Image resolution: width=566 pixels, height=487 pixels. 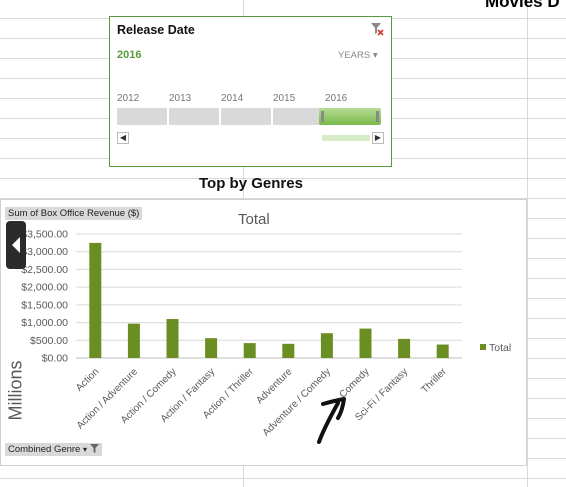 What do you see at coordinates (44, 288) in the screenshot?
I see `y-tick-label: $2,000.00` at bounding box center [44, 288].